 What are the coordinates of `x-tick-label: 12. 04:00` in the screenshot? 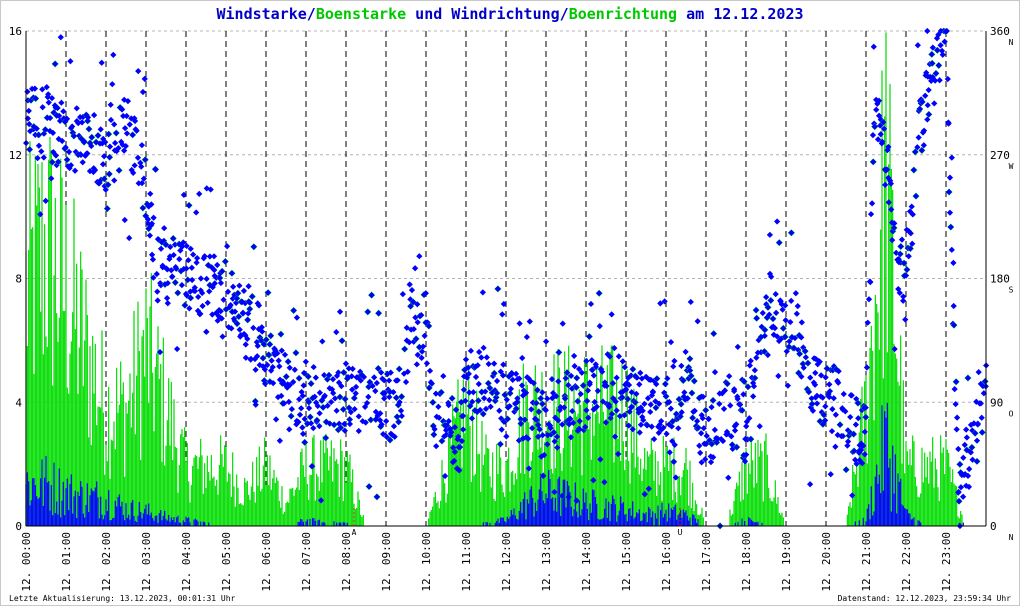 It's located at (186, 562).